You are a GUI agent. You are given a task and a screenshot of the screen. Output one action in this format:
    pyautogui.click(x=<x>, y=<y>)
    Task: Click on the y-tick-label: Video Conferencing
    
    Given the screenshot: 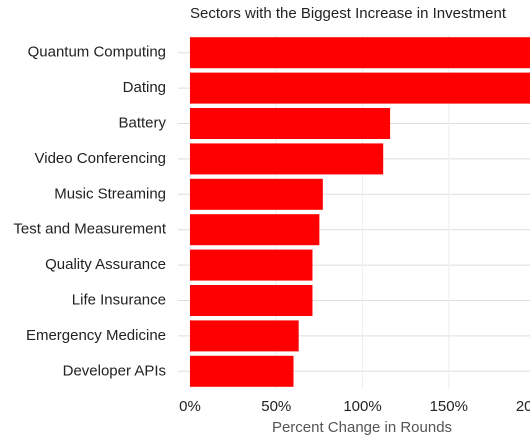 What is the action you would take?
    pyautogui.click(x=100, y=158)
    